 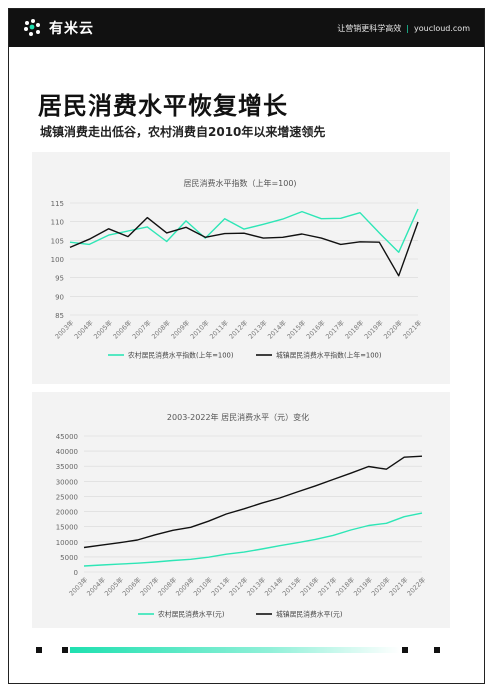 I want to click on y-tick-label: 90, so click(x=59, y=297).